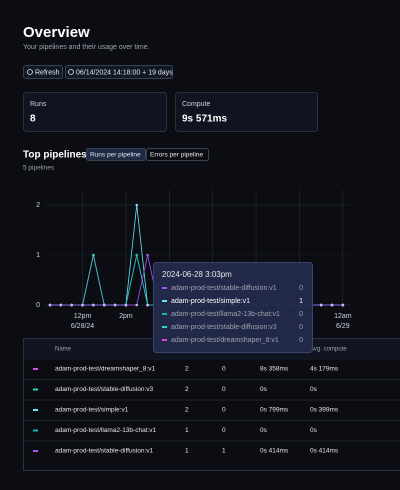 The width and height of the screenshot is (400, 490). I want to click on x-tick-label: 12am, so click(343, 316).